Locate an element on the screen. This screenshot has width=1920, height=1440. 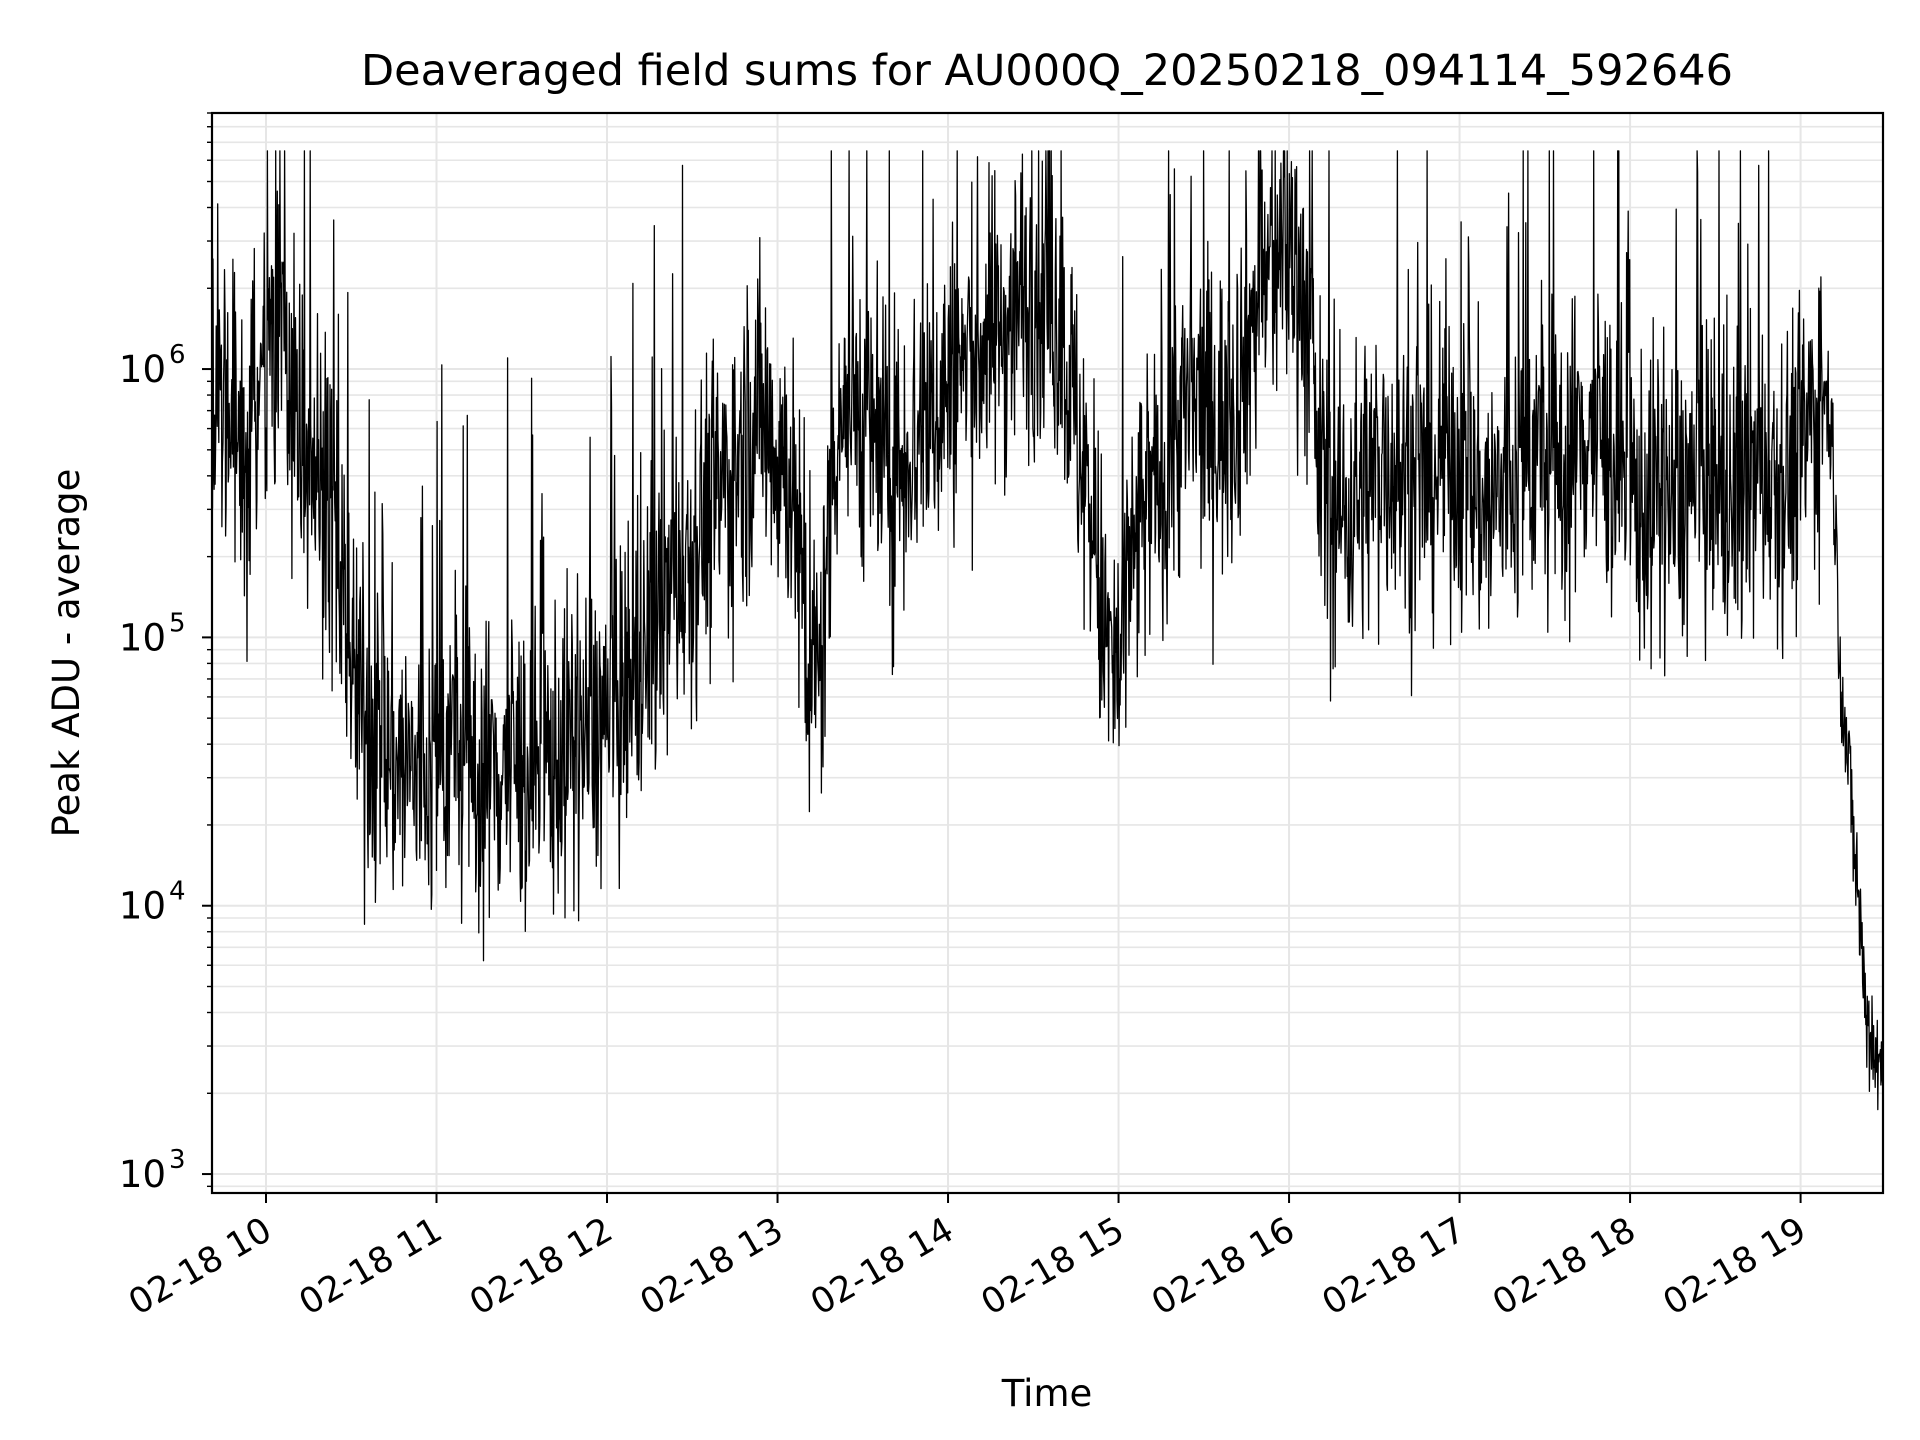
x-axis-label: Time is located at coordinates (1047, 1393).